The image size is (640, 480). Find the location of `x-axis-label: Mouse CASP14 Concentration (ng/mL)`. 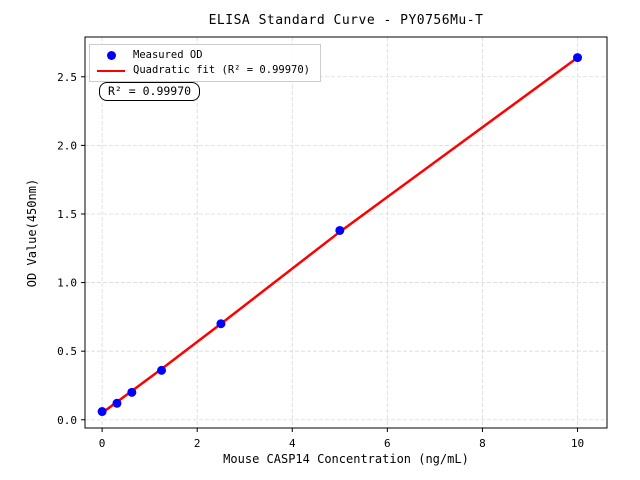

x-axis-label: Mouse CASP14 Concentration (ng/mL) is located at coordinates (346, 459).